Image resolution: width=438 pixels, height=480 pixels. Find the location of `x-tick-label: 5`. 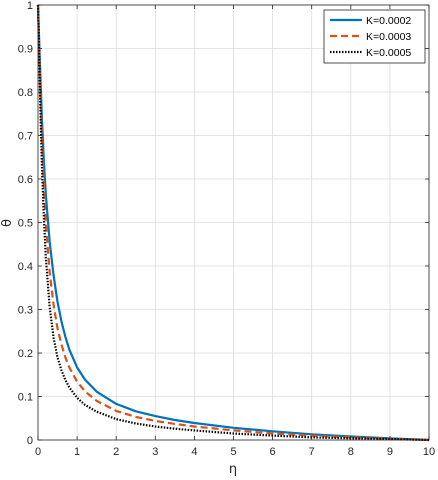

x-tick-label: 5 is located at coordinates (233, 452).